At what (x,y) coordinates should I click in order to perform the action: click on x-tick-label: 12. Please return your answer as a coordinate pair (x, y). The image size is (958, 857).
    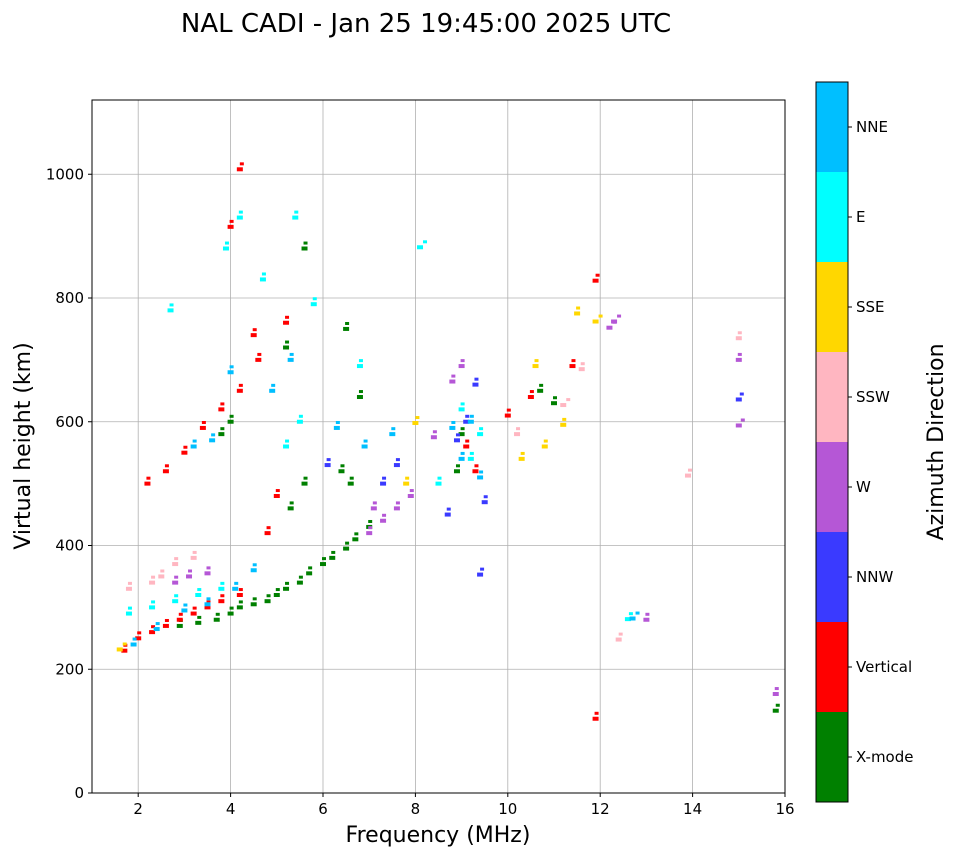
    Looking at the image, I should click on (600, 809).